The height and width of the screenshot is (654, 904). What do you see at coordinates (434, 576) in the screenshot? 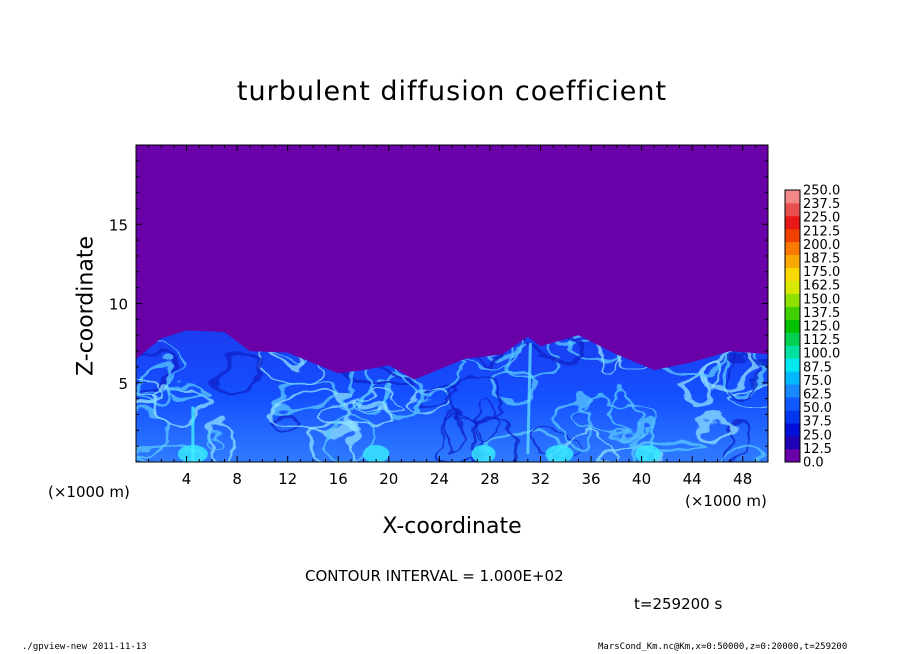
I see `contour-interval-label: CONTOUR INTERVAL = 1.000E+02` at bounding box center [434, 576].